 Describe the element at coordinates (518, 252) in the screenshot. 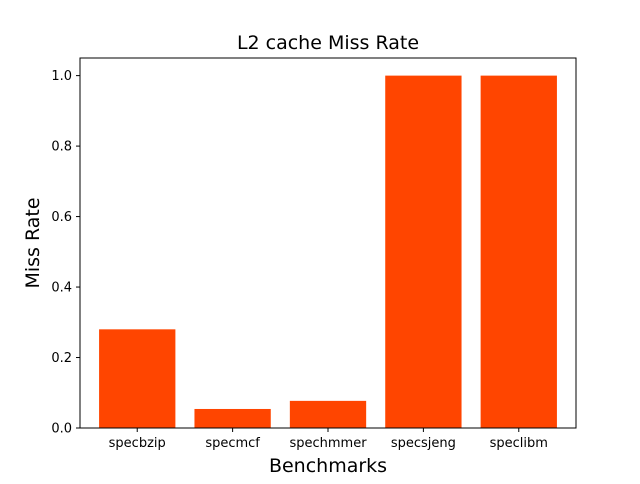

I see `bar-speclibm` at that location.